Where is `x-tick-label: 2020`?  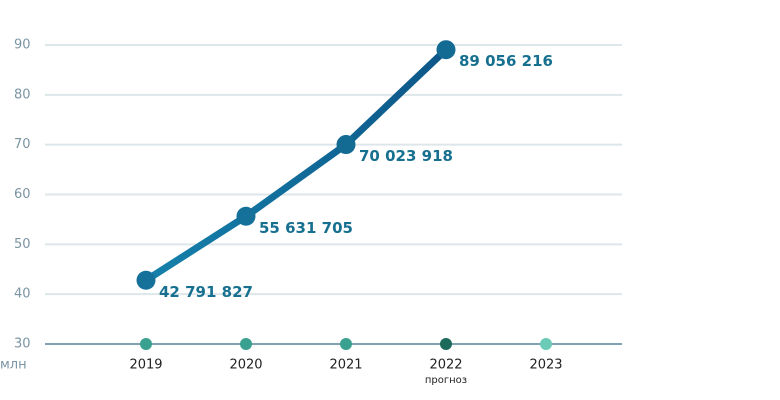
x-tick-label: 2020 is located at coordinates (245, 365).